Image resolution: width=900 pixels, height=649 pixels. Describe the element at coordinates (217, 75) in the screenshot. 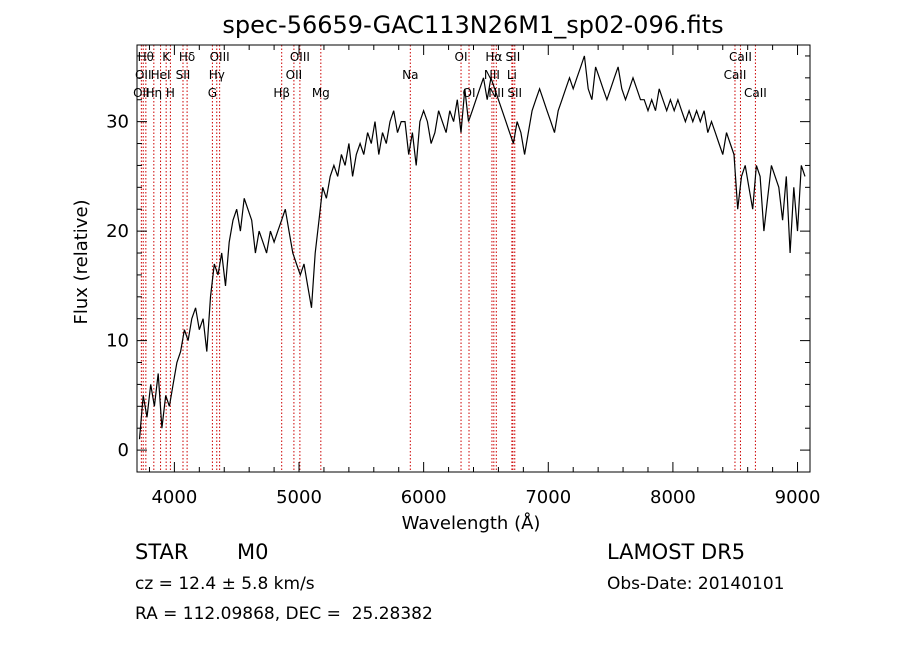

I see `line-label-10: Hγ` at that location.